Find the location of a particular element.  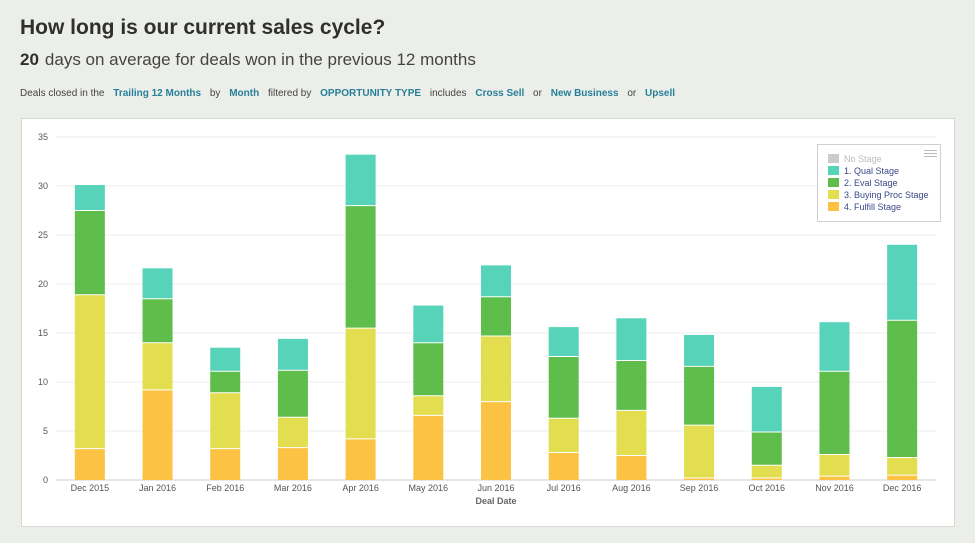

x-tick-label: Nov 2016 is located at coordinates (834, 488).